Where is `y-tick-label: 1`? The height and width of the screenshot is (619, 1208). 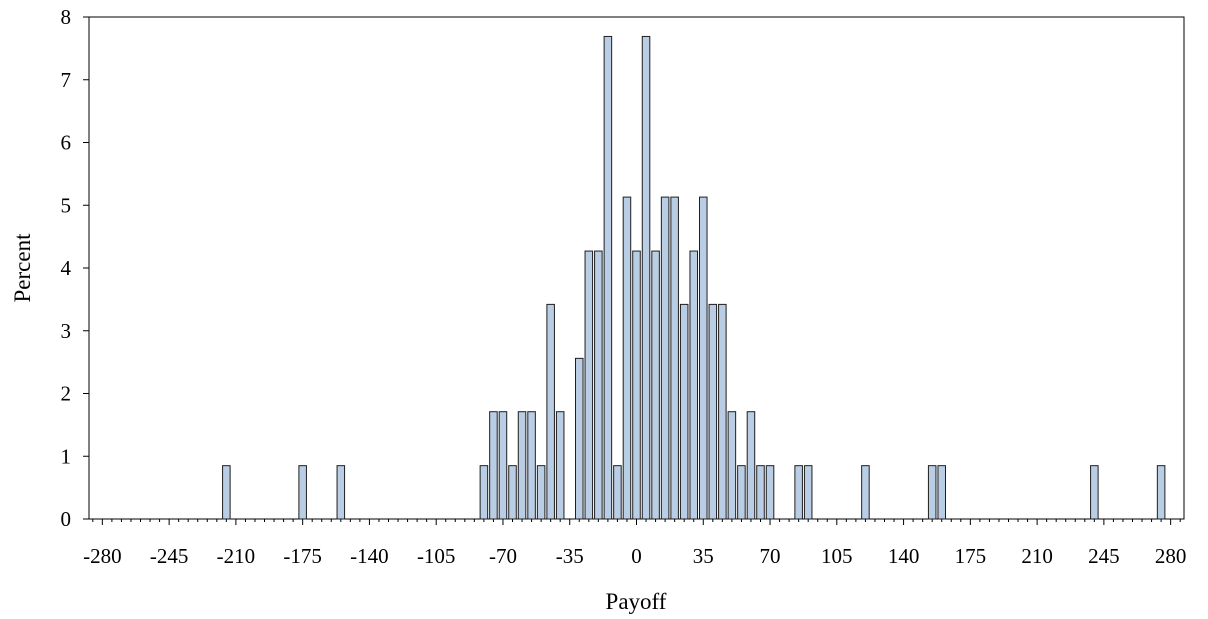 y-tick-label: 1 is located at coordinates (66, 456).